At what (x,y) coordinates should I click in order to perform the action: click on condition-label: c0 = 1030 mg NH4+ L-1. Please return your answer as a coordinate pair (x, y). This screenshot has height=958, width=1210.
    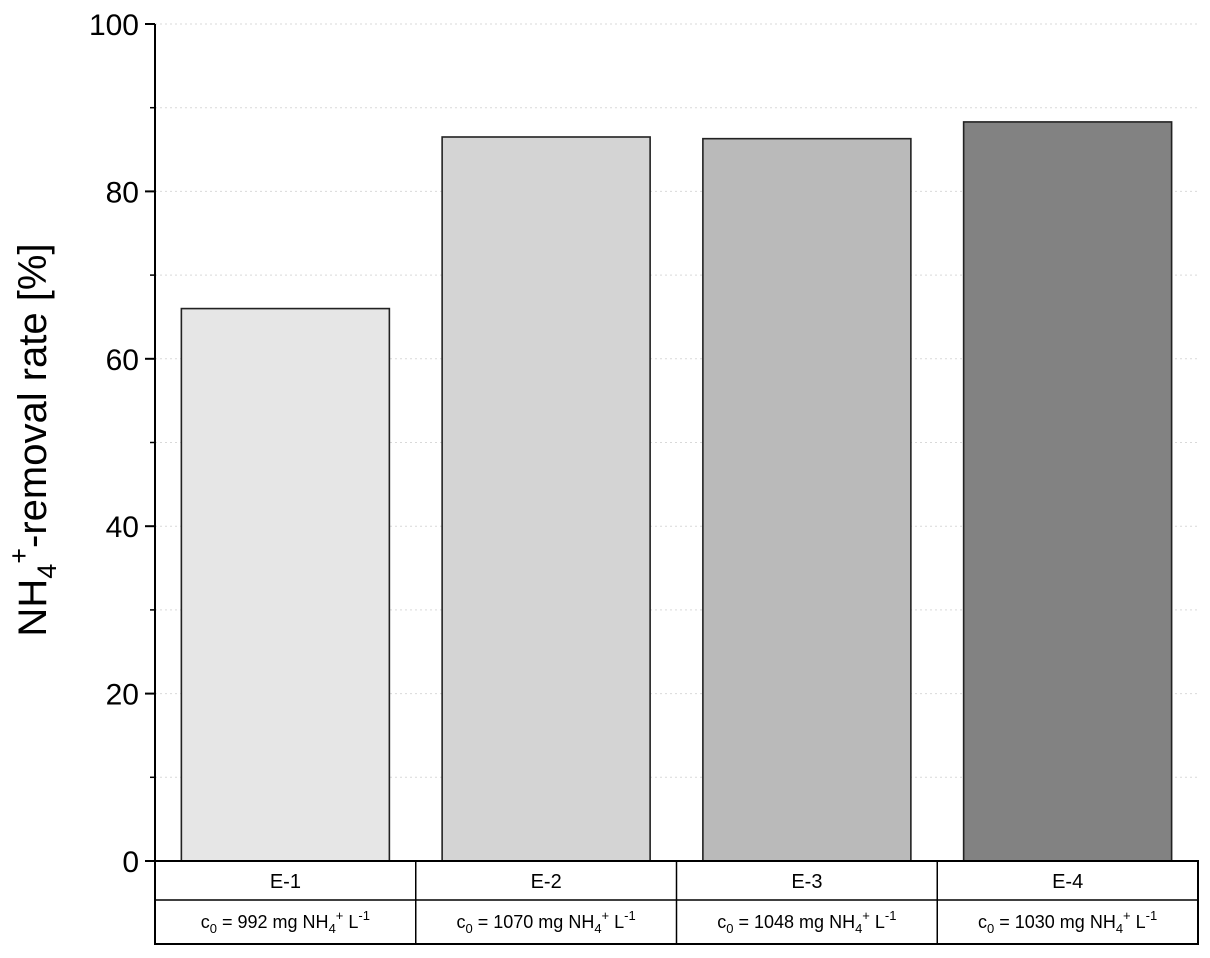
    Looking at the image, I should click on (1067, 922).